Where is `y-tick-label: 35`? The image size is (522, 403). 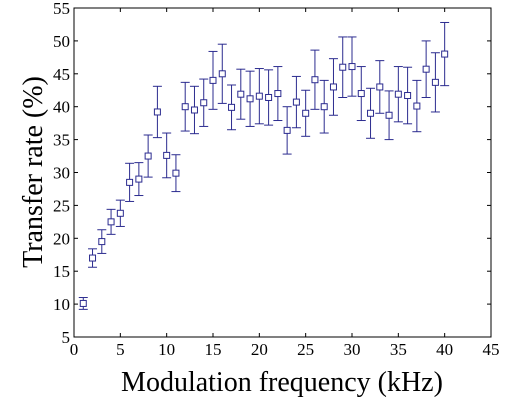
y-tick-label: 35 is located at coordinates (61, 140).